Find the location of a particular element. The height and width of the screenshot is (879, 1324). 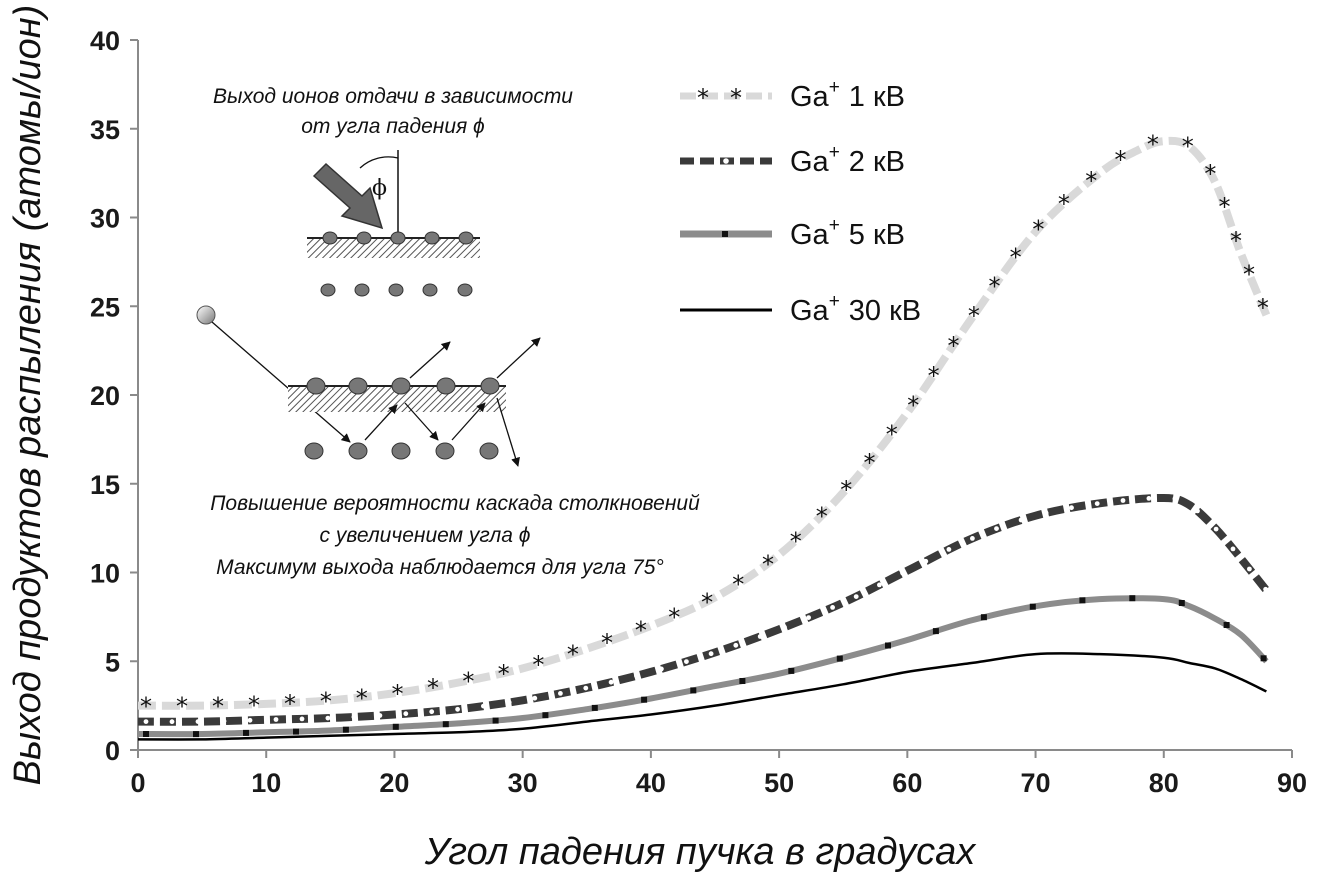

x-tick-label: 80 is located at coordinates (1164, 783).